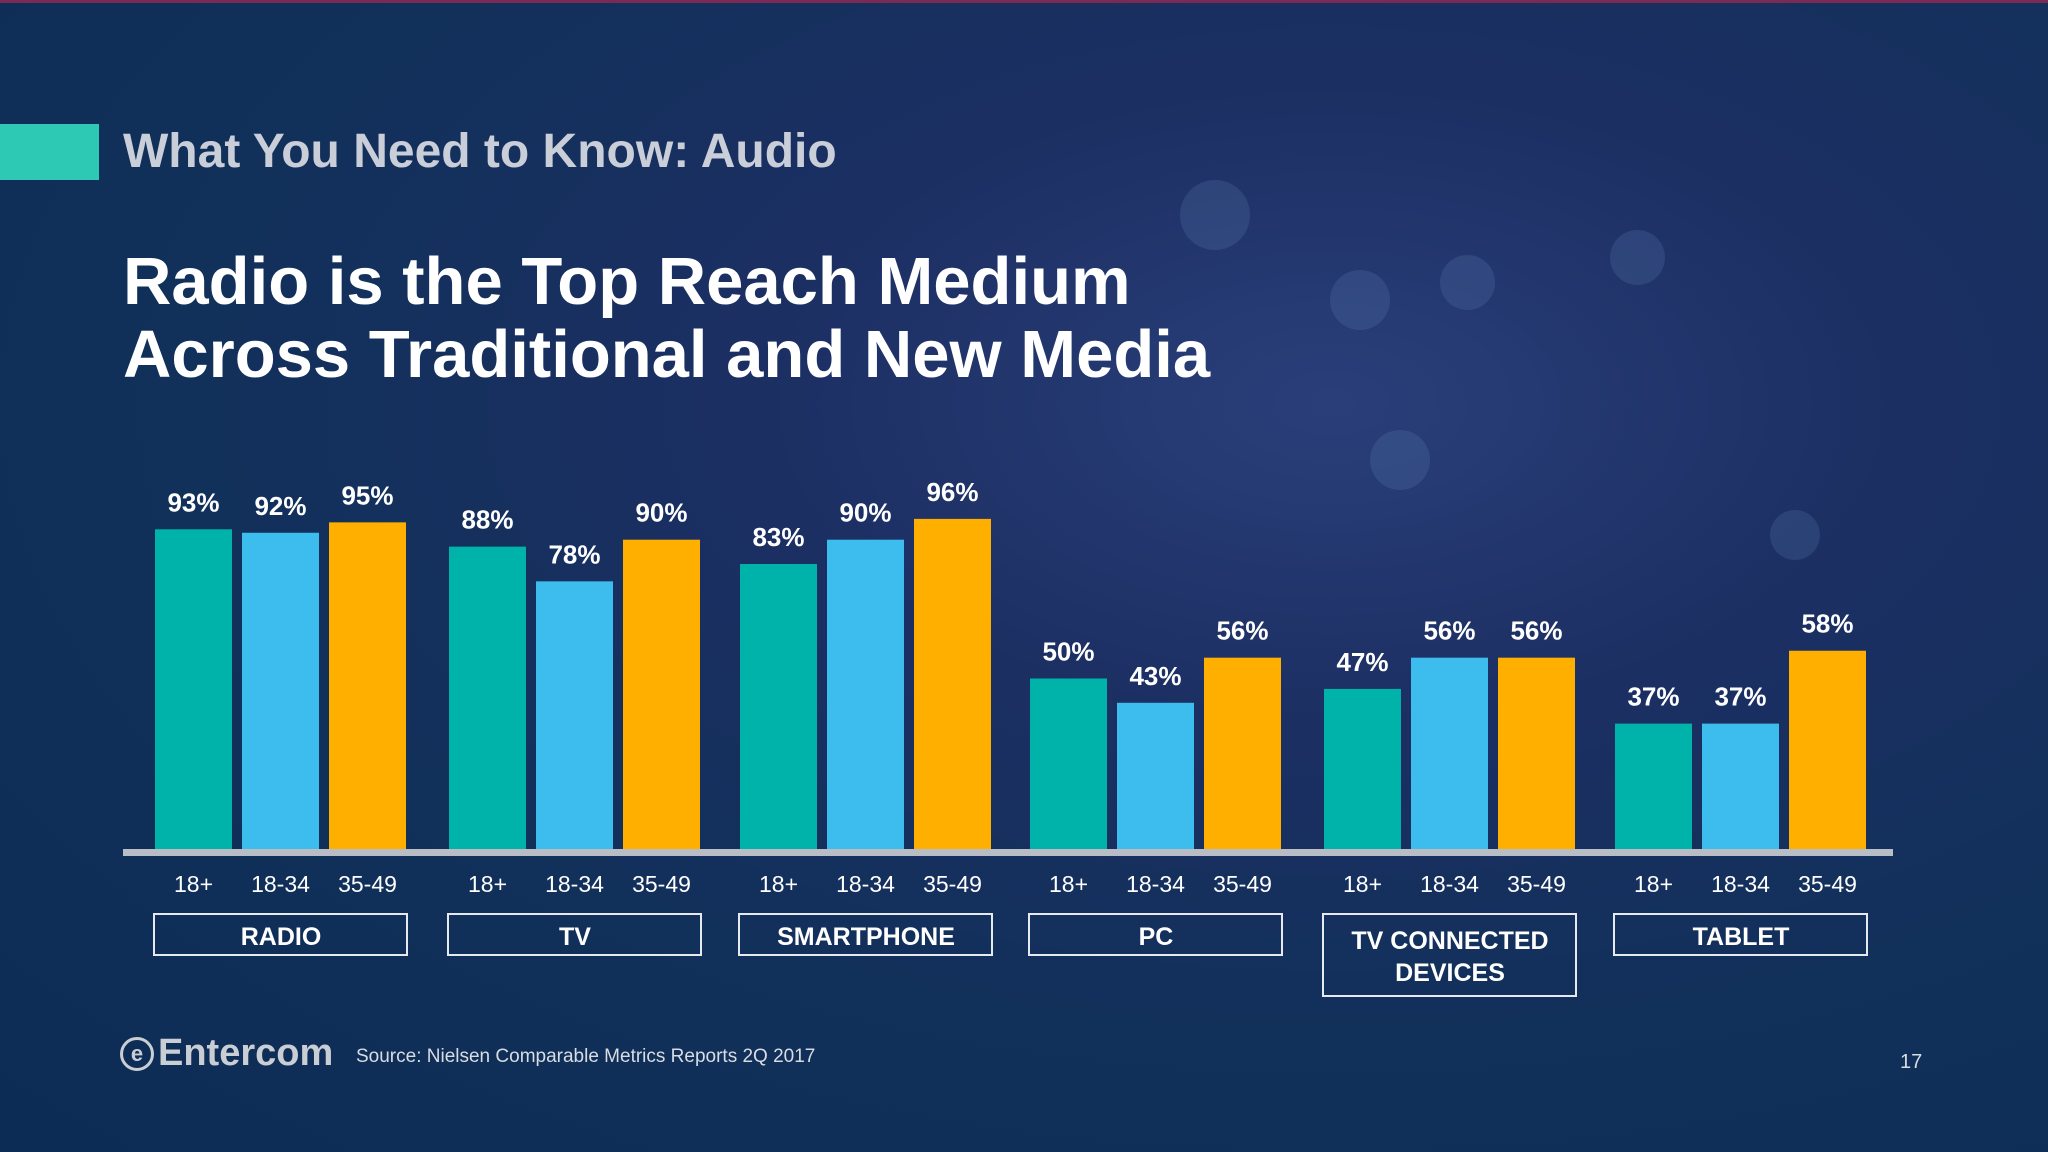 Image resolution: width=2048 pixels, height=1152 pixels. I want to click on slide-title-line-2: Across Traditional and New Media, so click(667, 354).